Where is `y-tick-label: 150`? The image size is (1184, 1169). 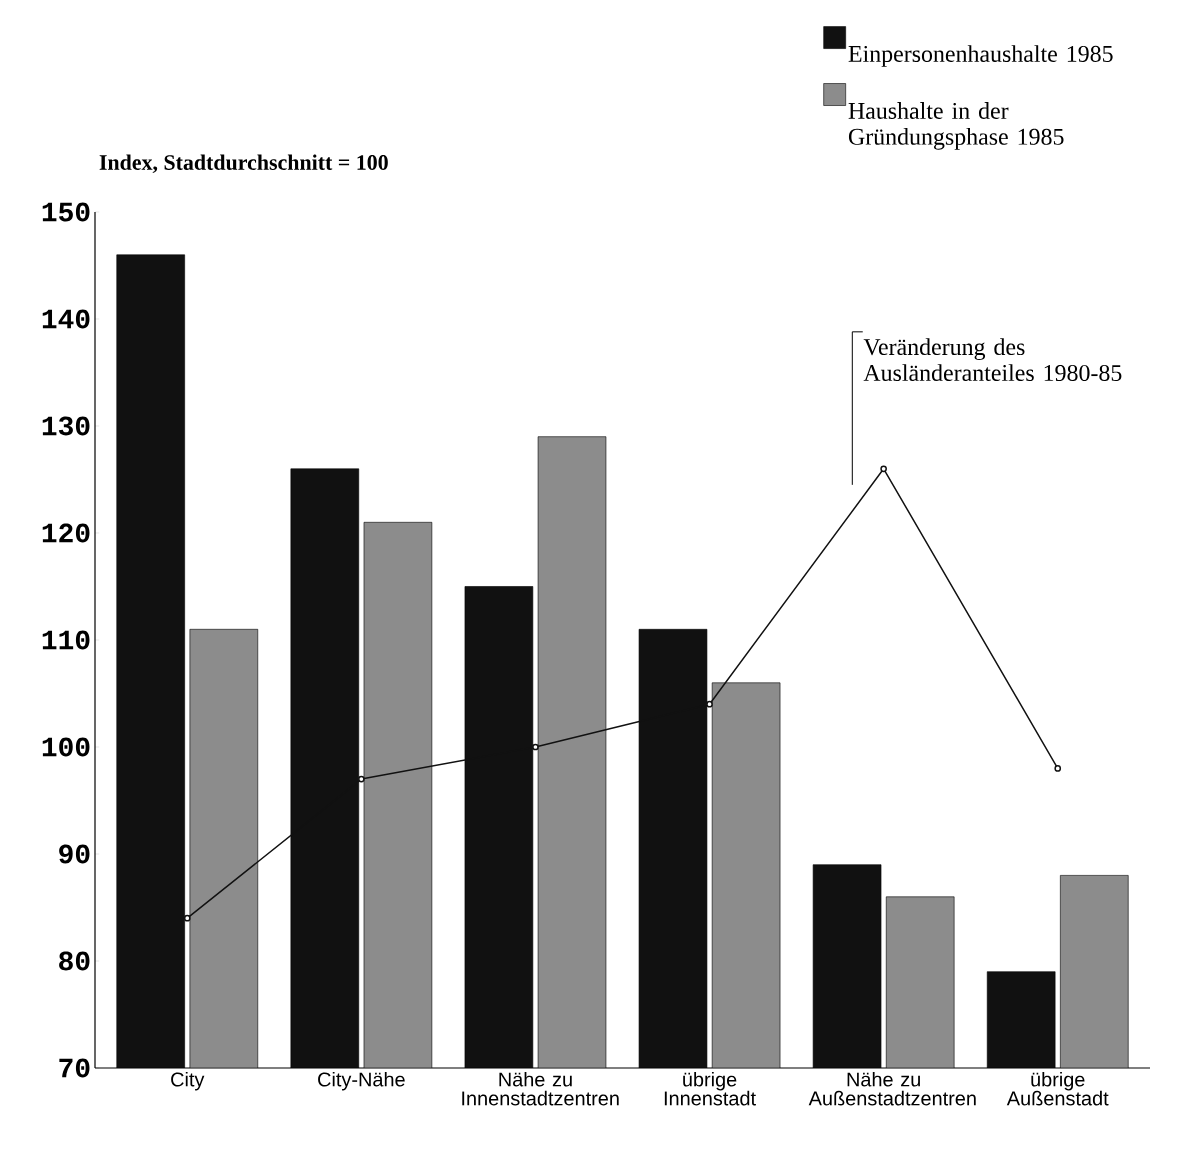
y-tick-label: 150 is located at coordinates (66, 212).